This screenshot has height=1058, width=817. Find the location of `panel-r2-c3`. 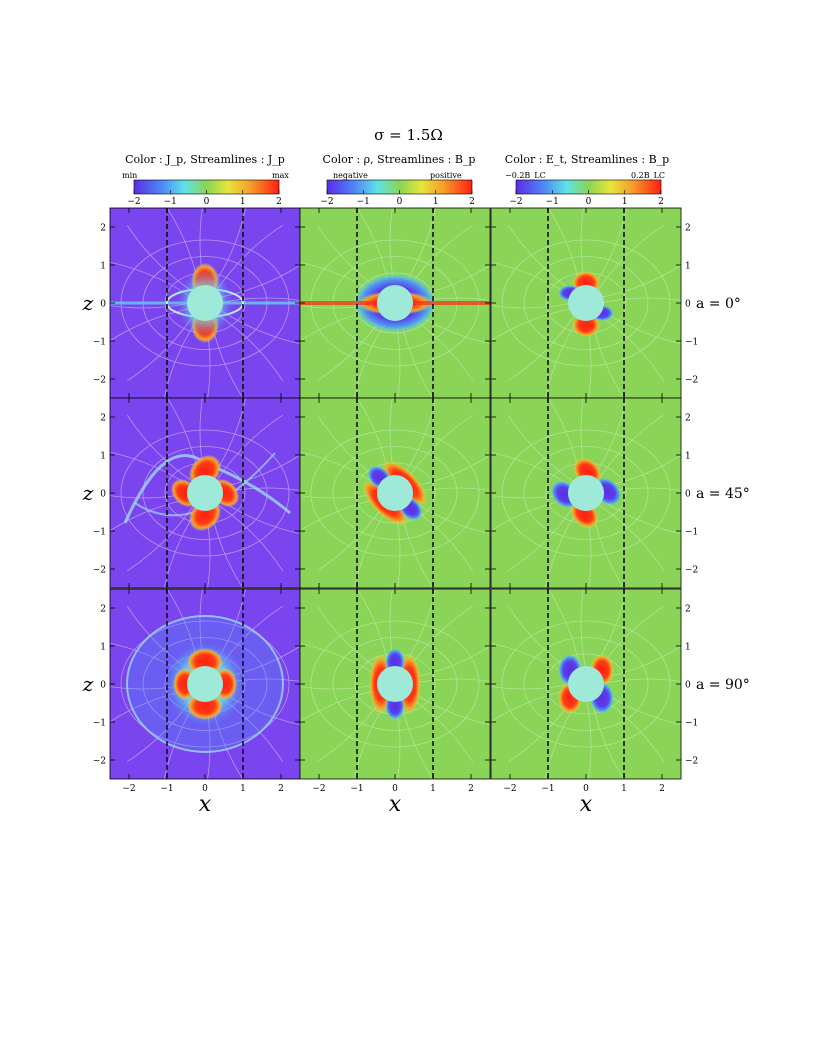

panel-r2-c3 is located at coordinates (586, 493).